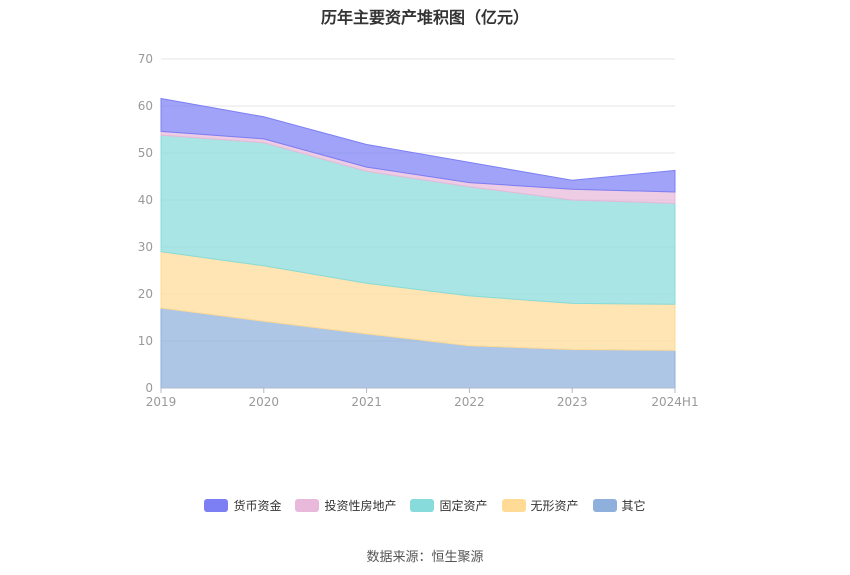  What do you see at coordinates (145, 59) in the screenshot?
I see `y-tick-label: 70` at bounding box center [145, 59].